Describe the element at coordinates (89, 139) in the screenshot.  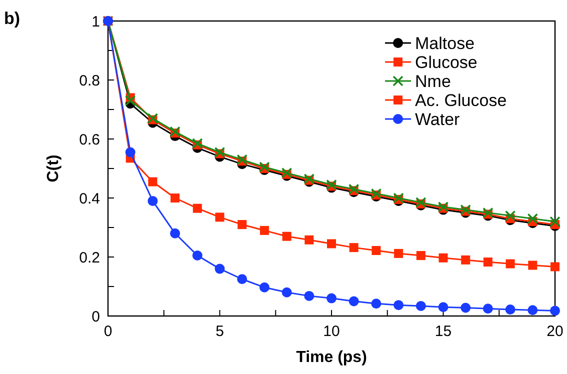
I see `y-tick-label: 0.6` at that location.